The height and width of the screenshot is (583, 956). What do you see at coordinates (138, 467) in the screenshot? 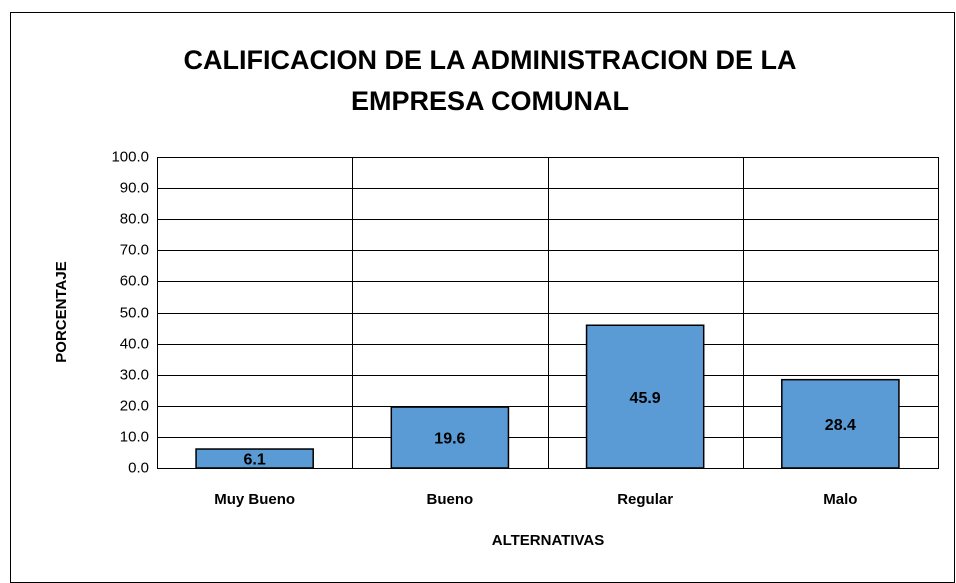
I see `y-tick-label: 0.0` at bounding box center [138, 467].